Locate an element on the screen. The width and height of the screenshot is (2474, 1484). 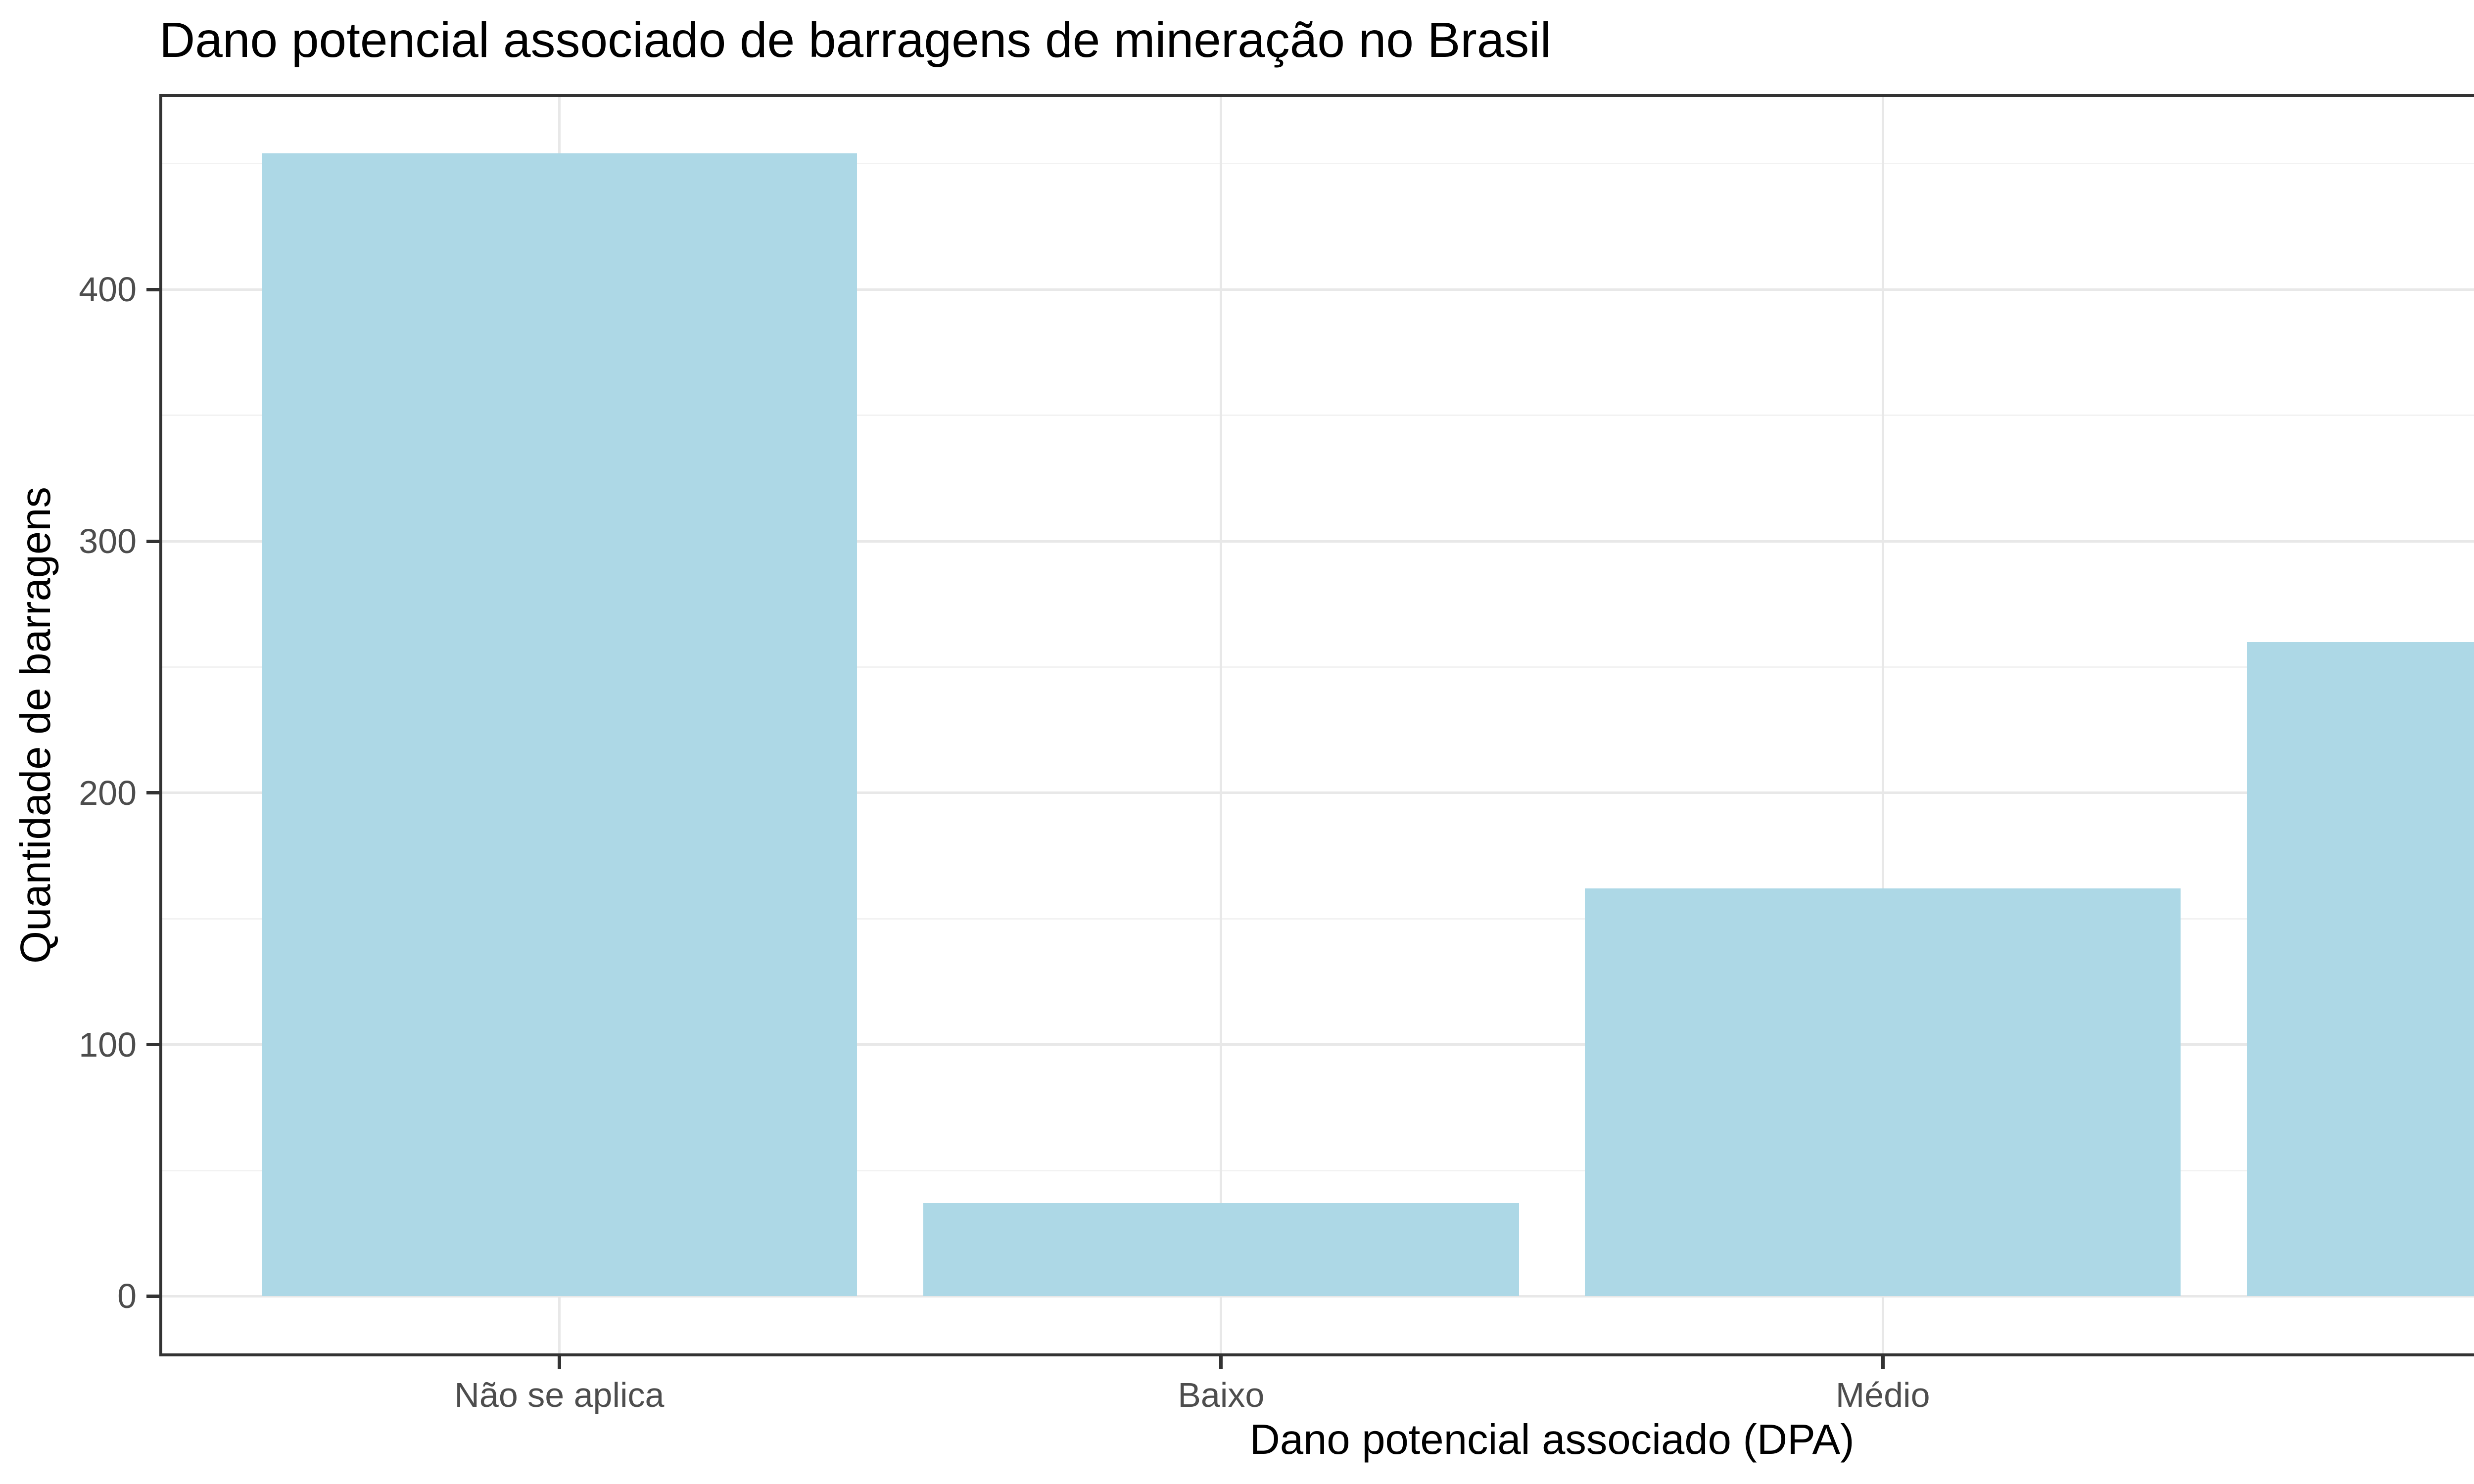
x-axis-title: Dano potencial associado (DPA) is located at coordinates (1552, 1439).